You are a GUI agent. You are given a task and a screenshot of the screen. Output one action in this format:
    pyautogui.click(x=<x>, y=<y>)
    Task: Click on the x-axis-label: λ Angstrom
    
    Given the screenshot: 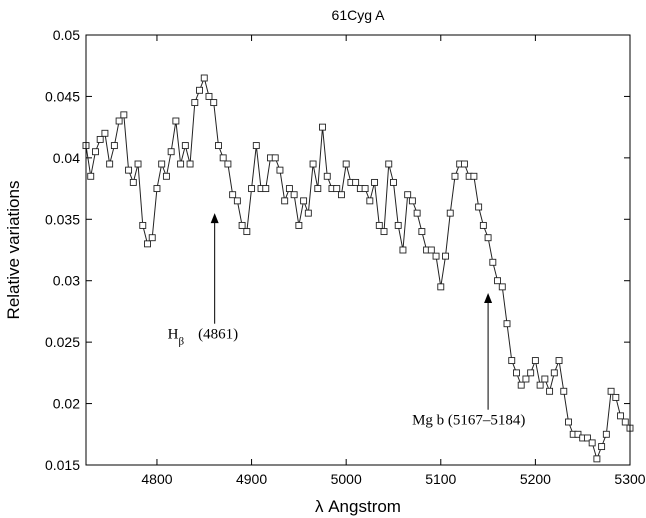 What is the action you would take?
    pyautogui.click(x=358, y=506)
    